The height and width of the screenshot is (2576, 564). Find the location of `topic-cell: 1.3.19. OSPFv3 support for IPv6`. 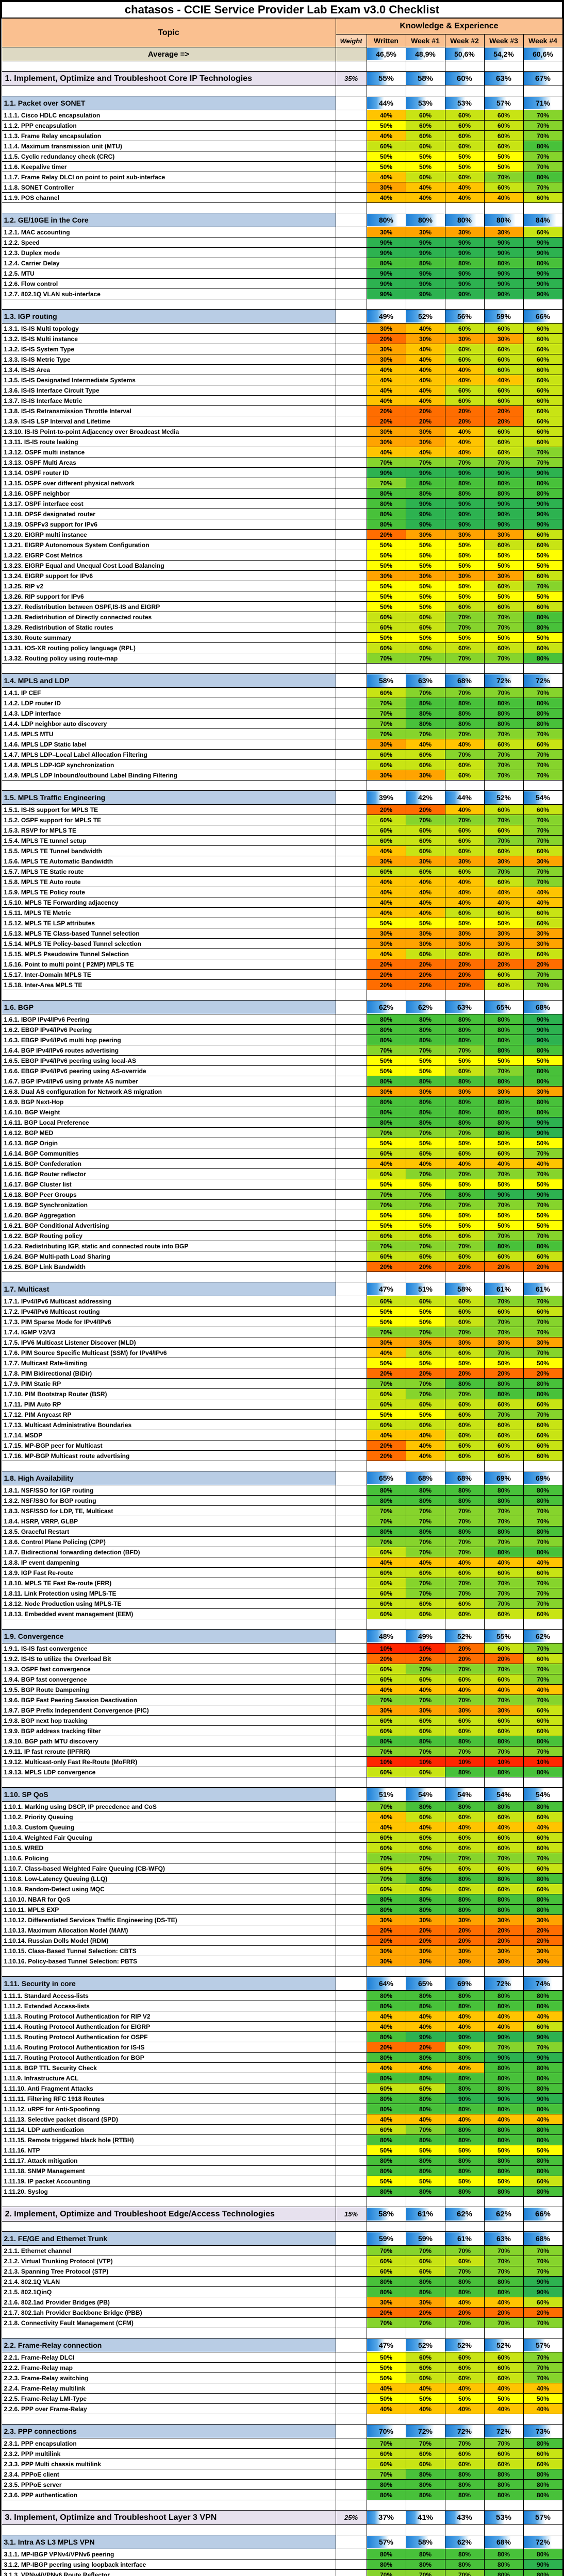

topic-cell: 1.3.19. OSPFv3 support for IPv6 is located at coordinates (169, 524).